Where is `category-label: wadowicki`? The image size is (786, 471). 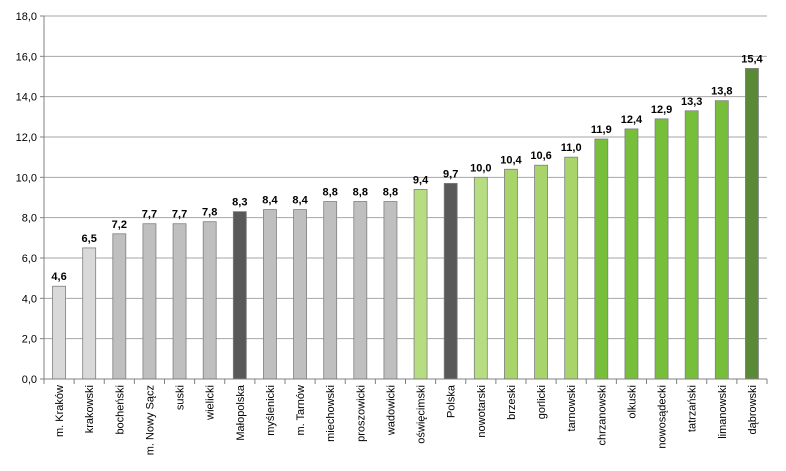 category-label: wadowicki is located at coordinates (391, 410).